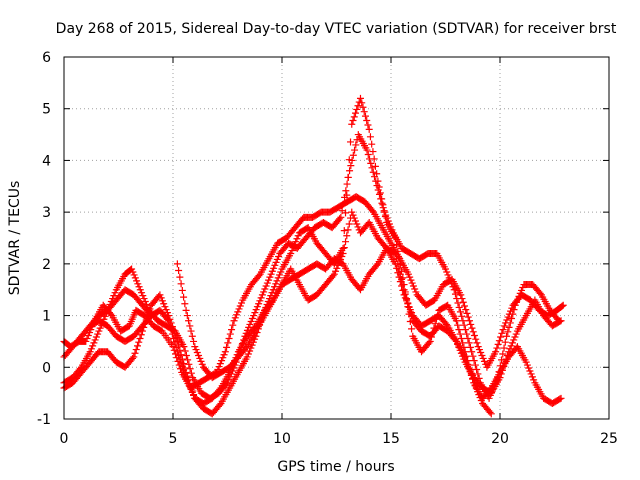  I want to click on y-tick-label: 2, so click(46, 265).